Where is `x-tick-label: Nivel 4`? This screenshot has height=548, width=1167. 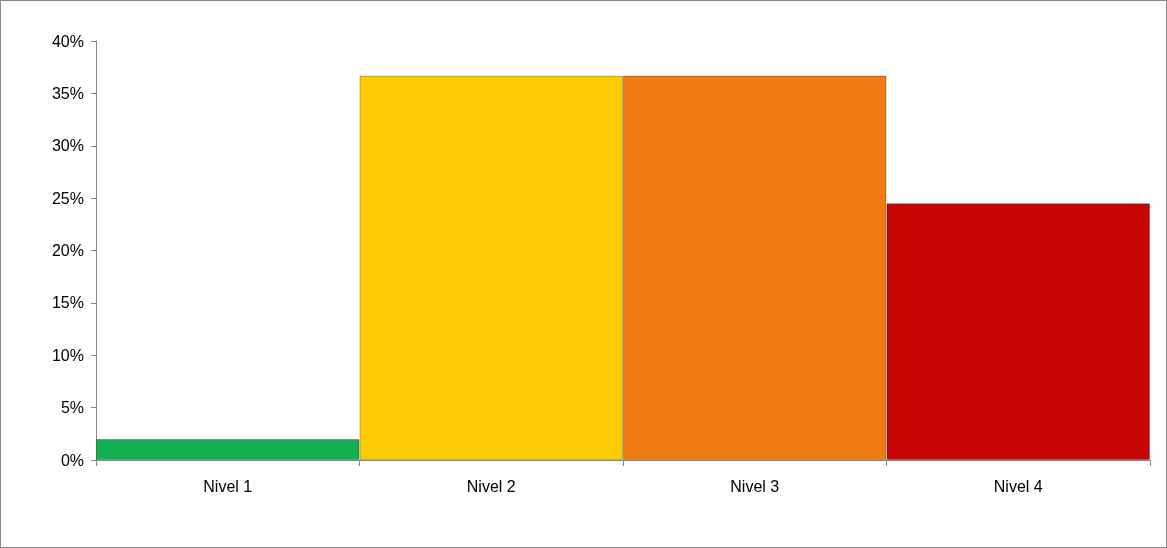 x-tick-label: Nivel 4 is located at coordinates (1018, 486).